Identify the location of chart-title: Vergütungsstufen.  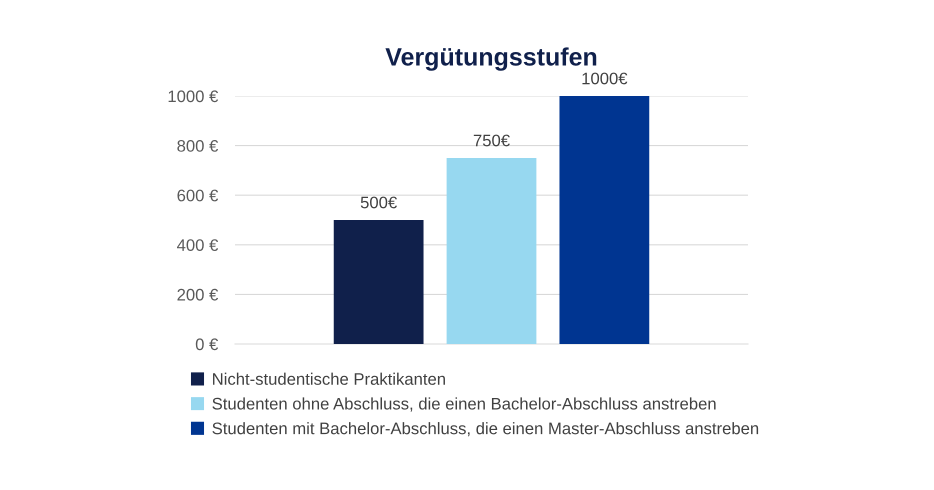
(490, 59).